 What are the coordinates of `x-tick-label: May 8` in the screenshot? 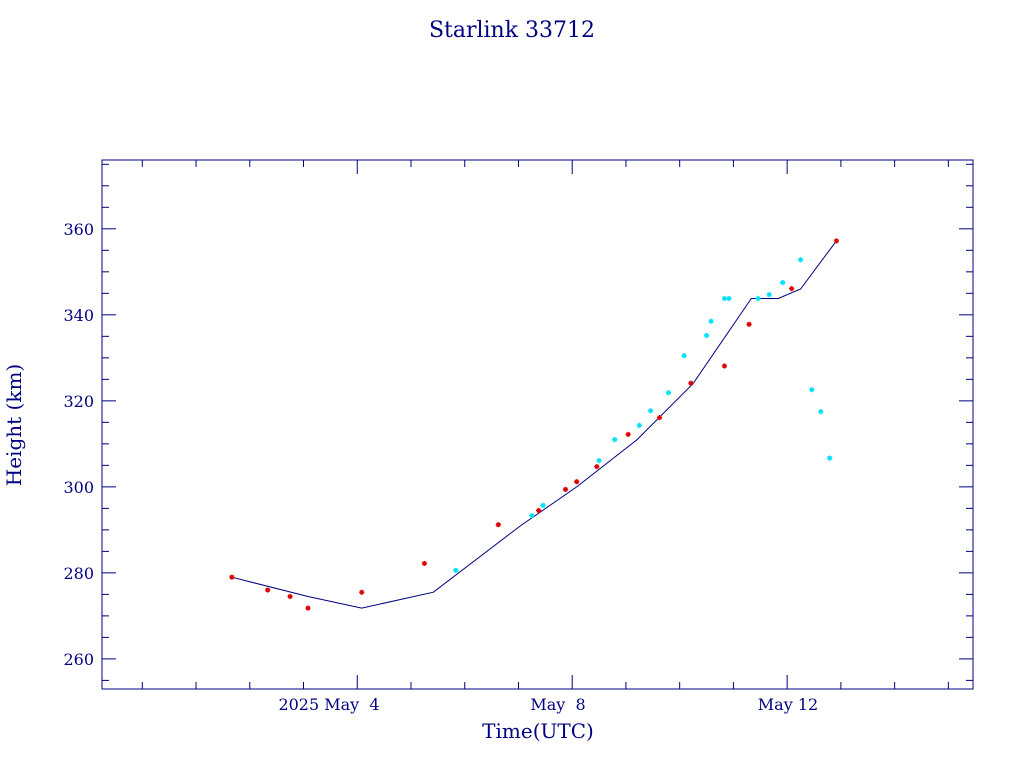 It's located at (557, 704).